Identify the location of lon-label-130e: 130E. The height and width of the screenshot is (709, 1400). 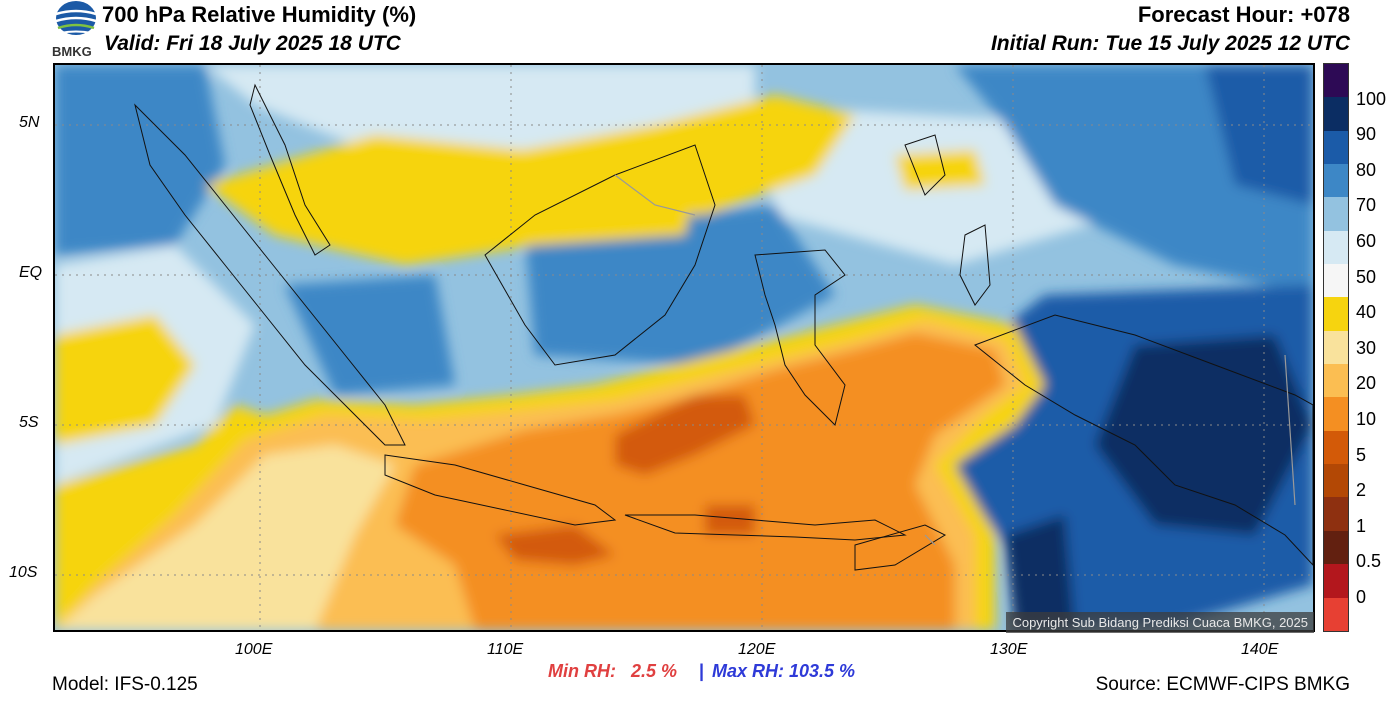
(1009, 649).